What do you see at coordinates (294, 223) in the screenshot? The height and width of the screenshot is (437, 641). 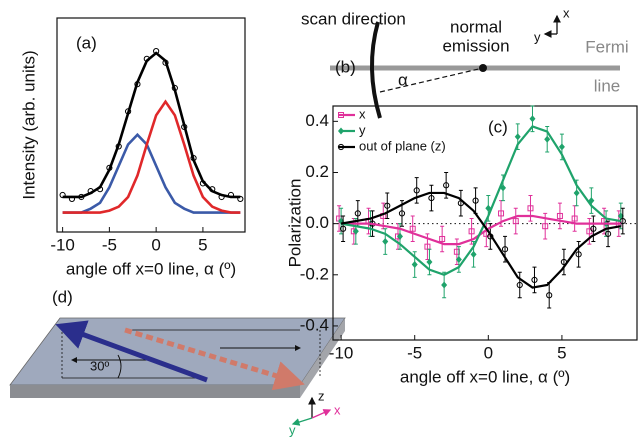 I see `y-axis-title: Polarization` at bounding box center [294, 223].